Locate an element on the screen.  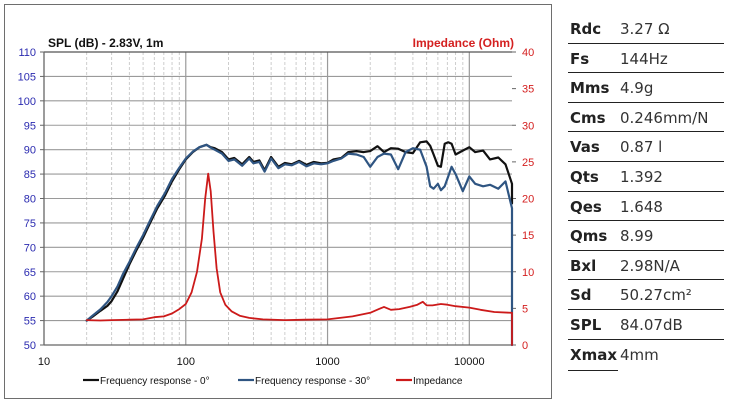
spec-label: Vas is located at coordinates (585, 147).